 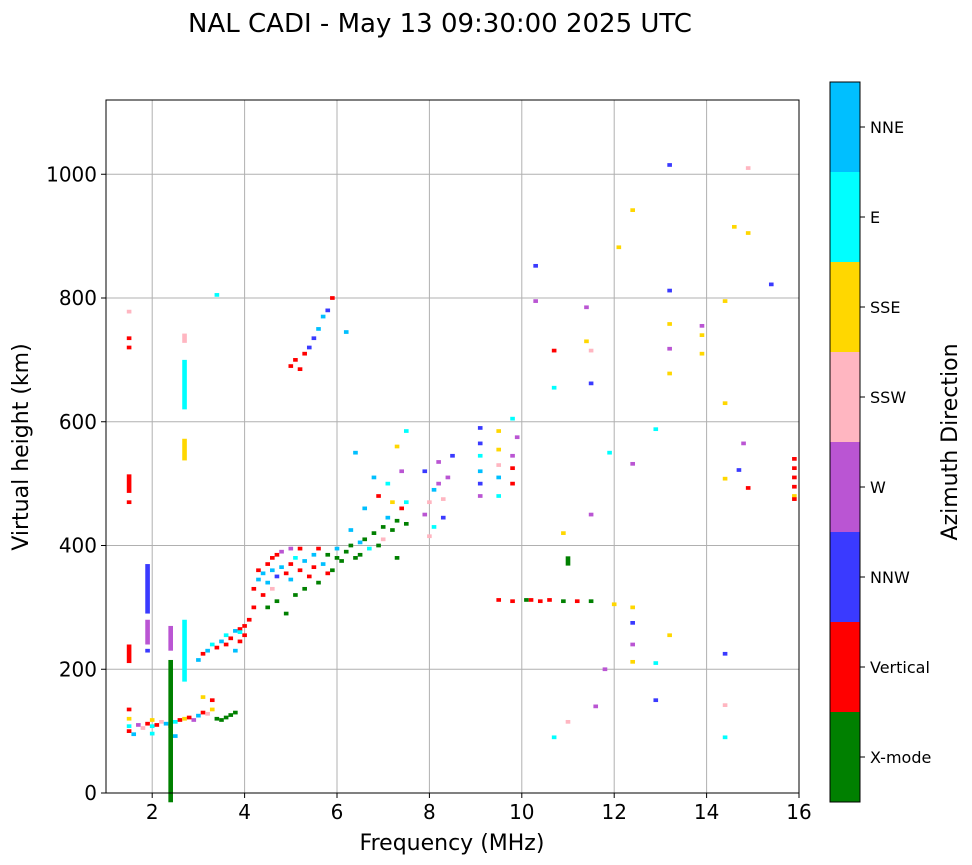 What do you see at coordinates (900, 667) in the screenshot?
I see `colorbar-tick-label: Vertical` at bounding box center [900, 667].